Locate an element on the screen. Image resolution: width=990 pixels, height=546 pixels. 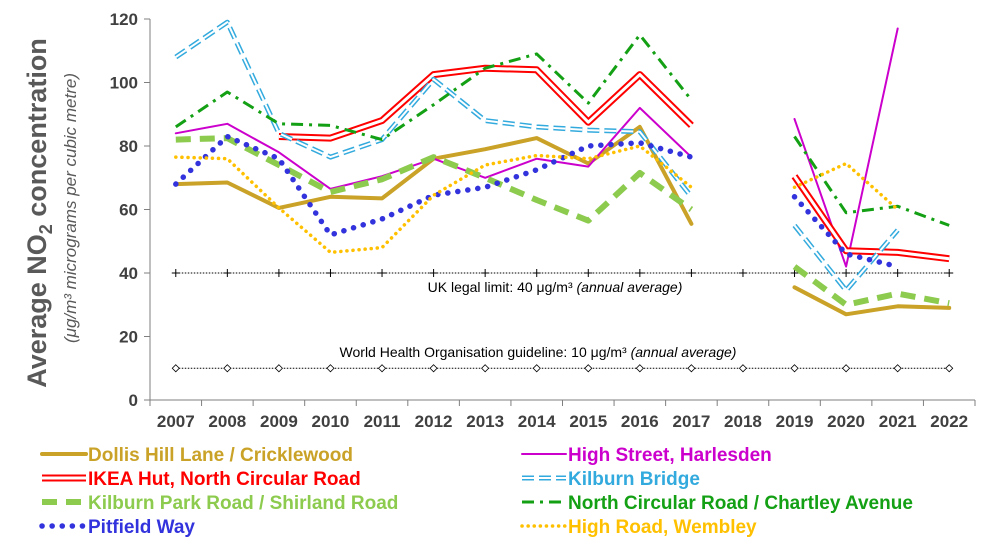
x-tick-label: 2014 is located at coordinates (537, 421).